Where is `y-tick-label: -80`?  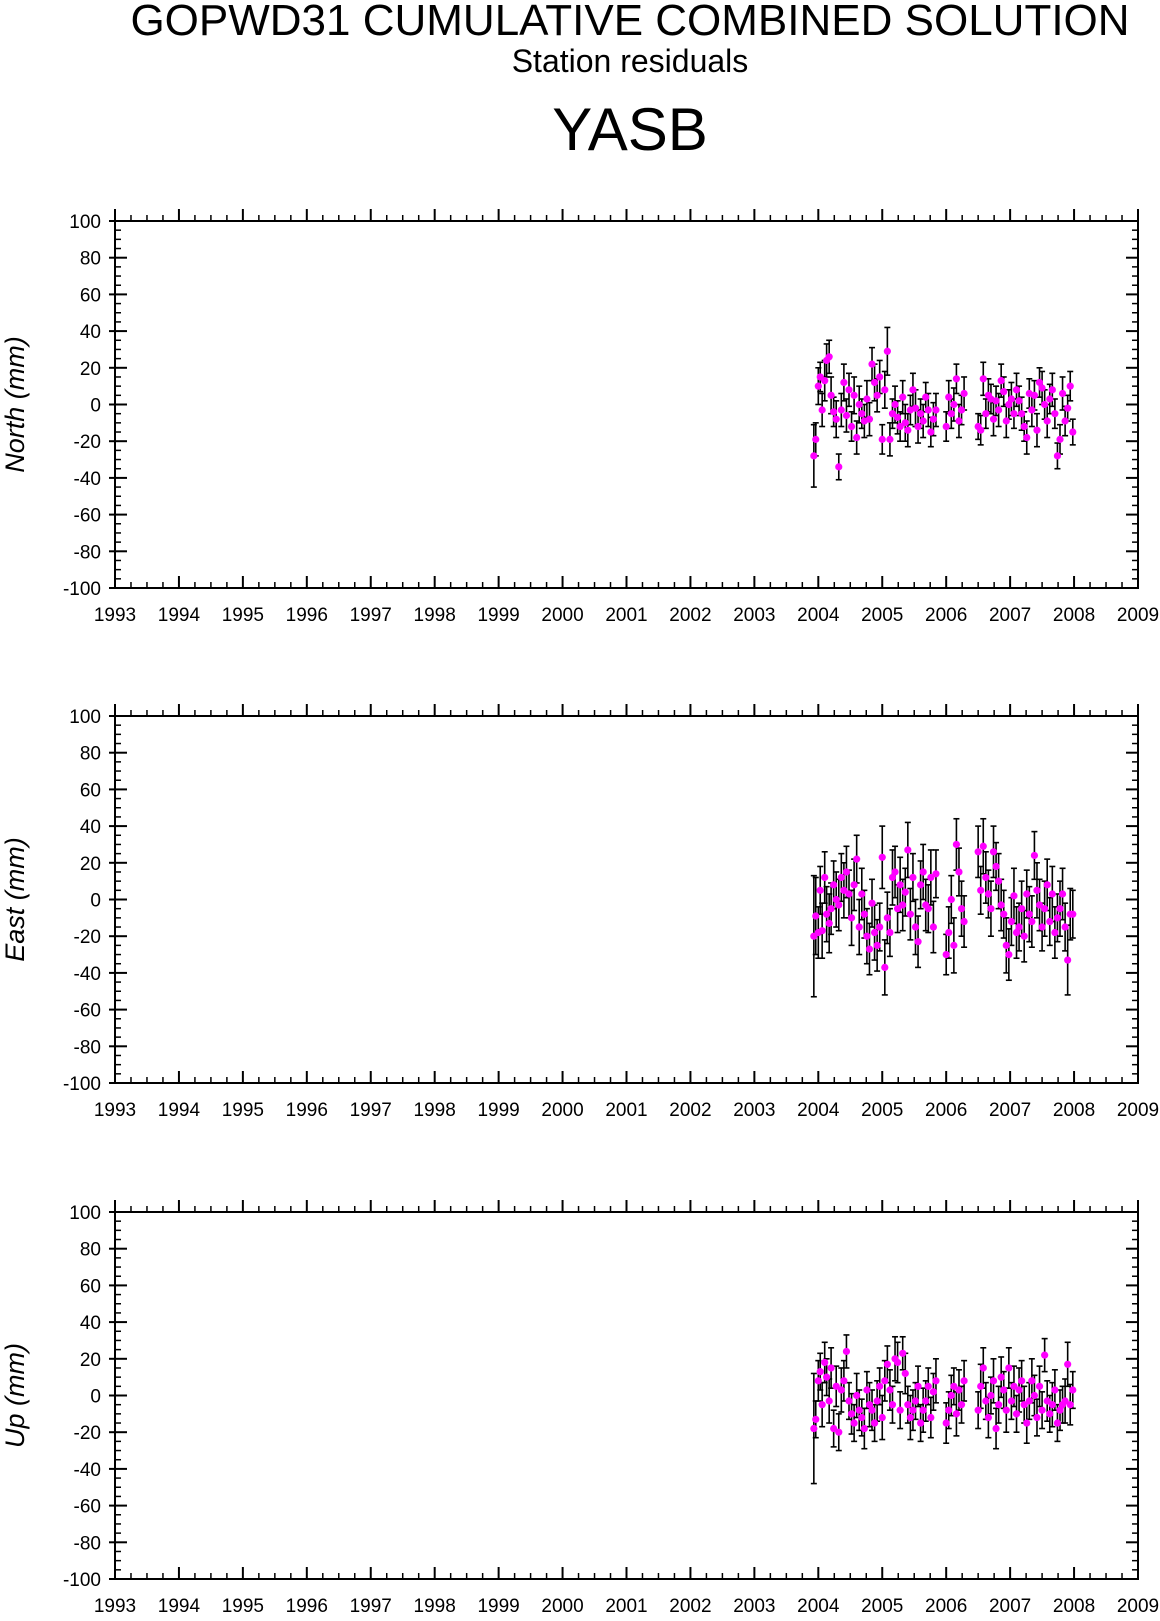 y-tick-label: -80 is located at coordinates (87, 552).